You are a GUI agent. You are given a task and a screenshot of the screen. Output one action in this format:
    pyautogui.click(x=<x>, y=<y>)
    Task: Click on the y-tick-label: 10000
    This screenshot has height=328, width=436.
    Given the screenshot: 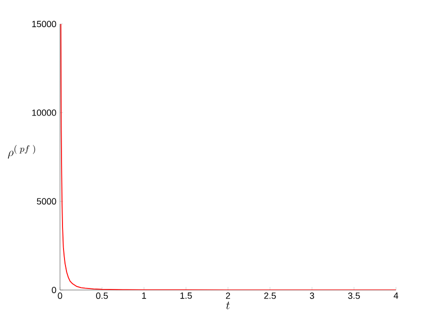 What is the action you would take?
    pyautogui.click(x=44, y=112)
    